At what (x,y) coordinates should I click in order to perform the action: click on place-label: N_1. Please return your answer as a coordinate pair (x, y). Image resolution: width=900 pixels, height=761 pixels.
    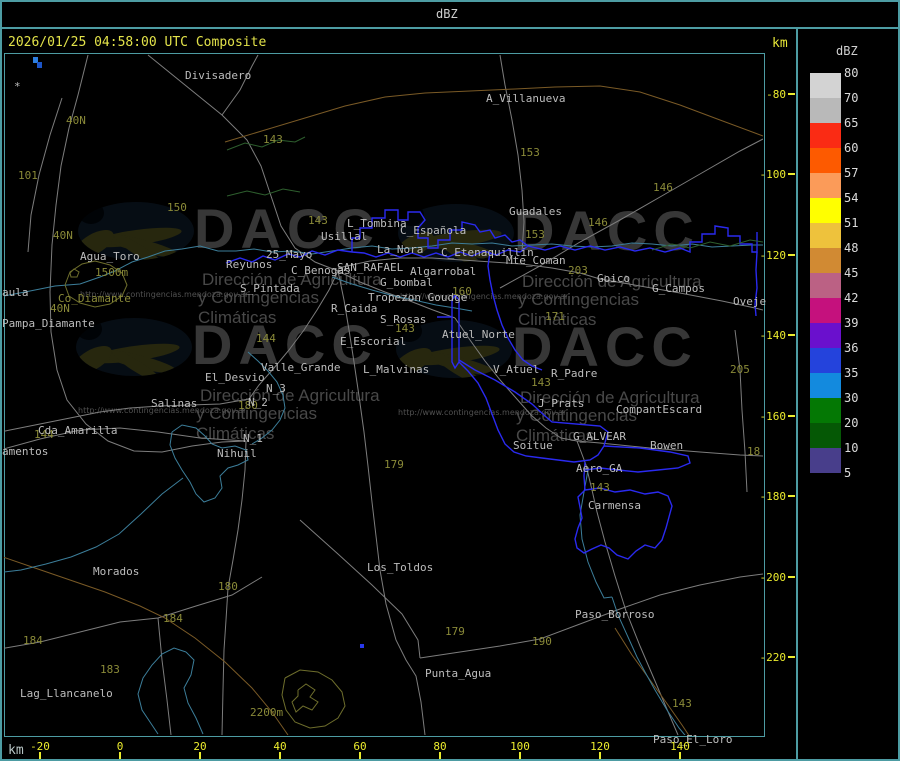
    Looking at the image, I should click on (253, 438).